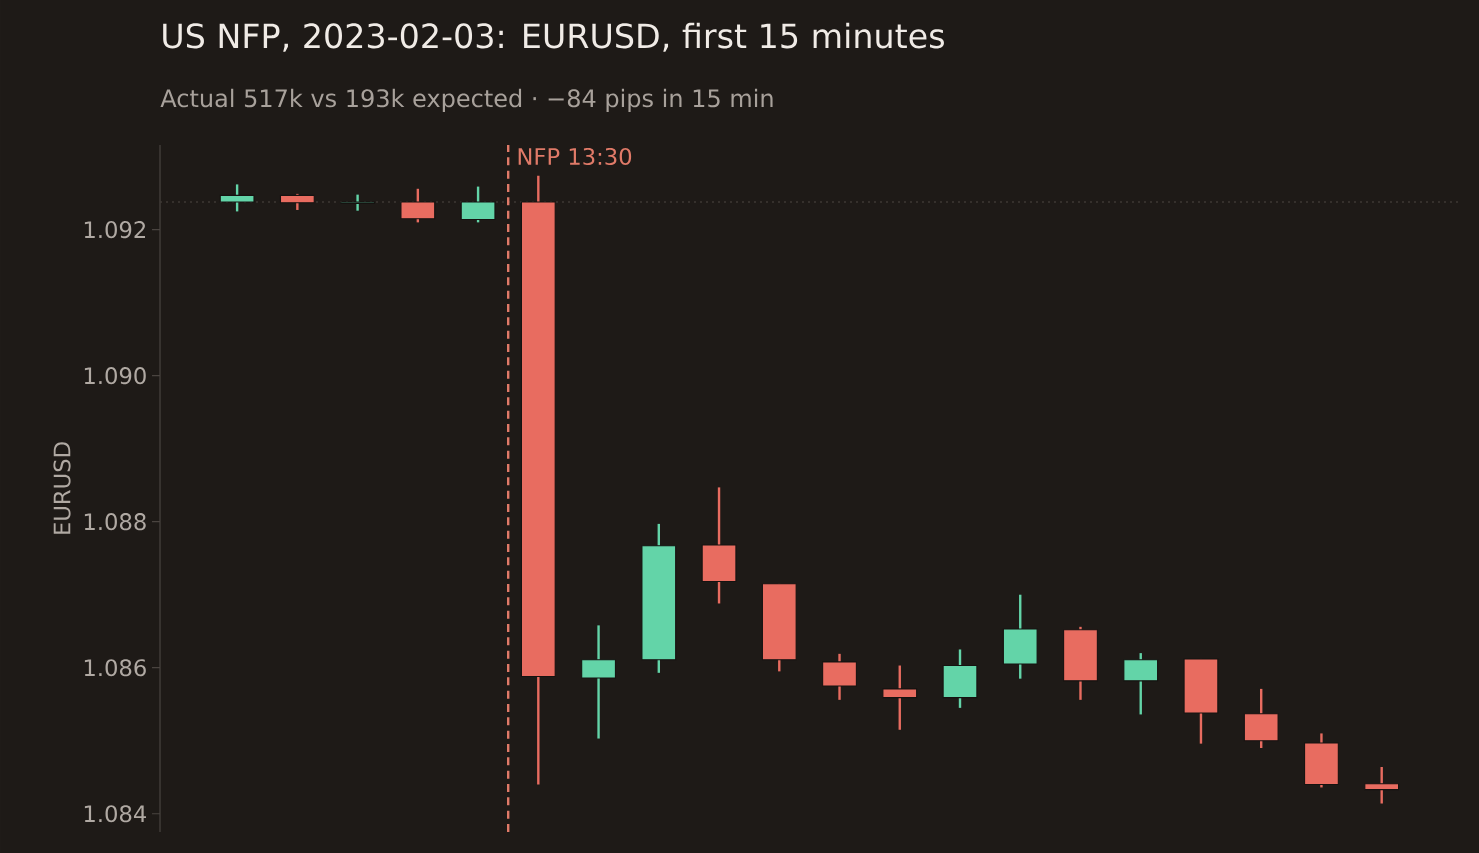 This screenshot has height=853, width=1479. What do you see at coordinates (553, 37) in the screenshot?
I see `chart-title: US NFP, 2023-02-03: EURUSD, first 15 minutes` at bounding box center [553, 37].